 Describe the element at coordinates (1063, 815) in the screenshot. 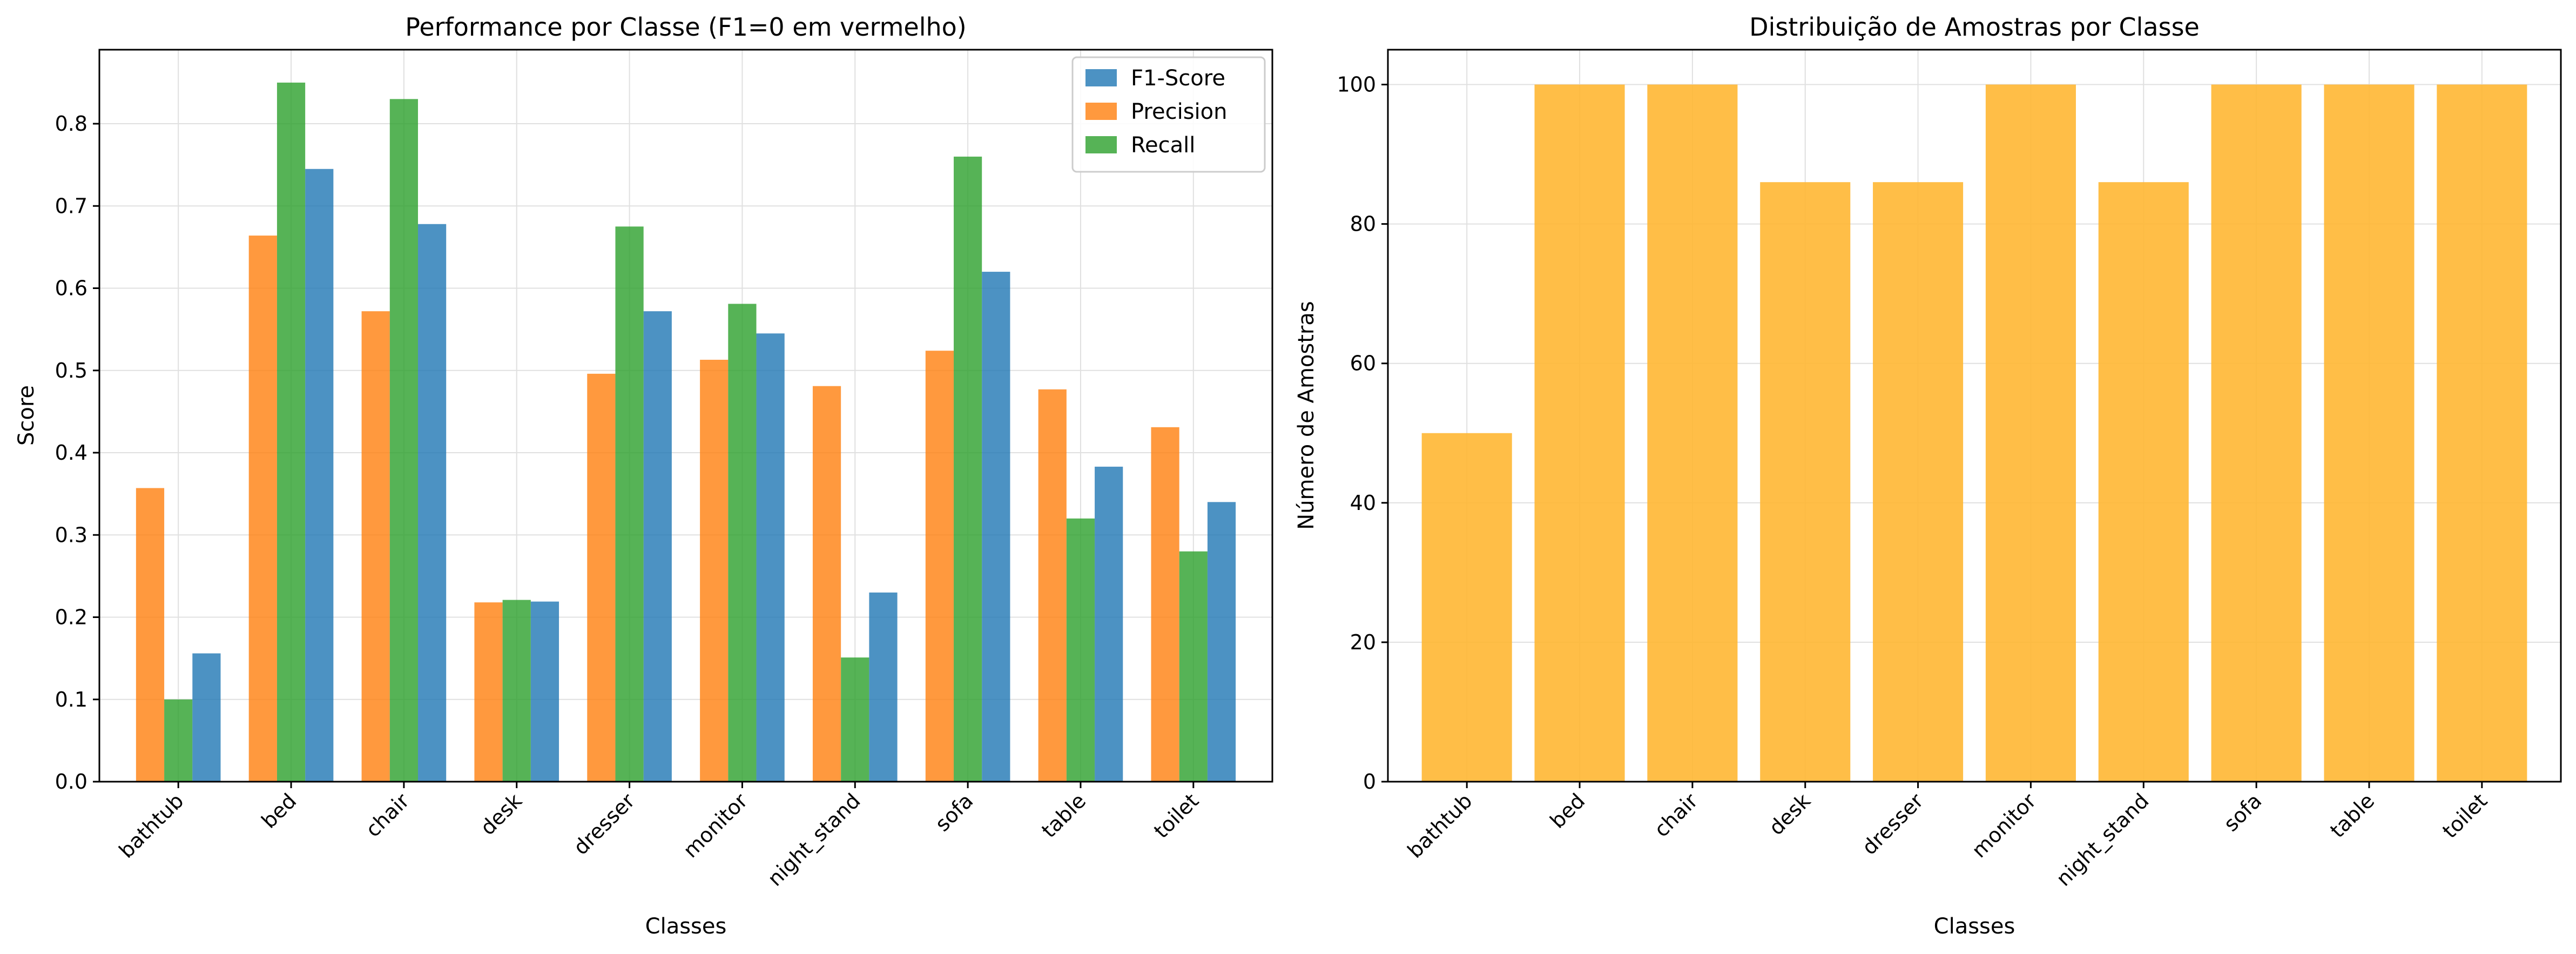

I see `chart1-xtick-label-table: table` at that location.